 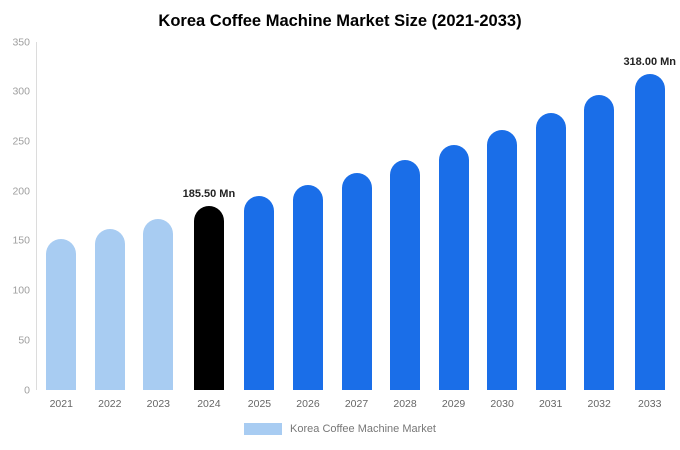 I want to click on x-tick-label: 2030, so click(x=502, y=404).